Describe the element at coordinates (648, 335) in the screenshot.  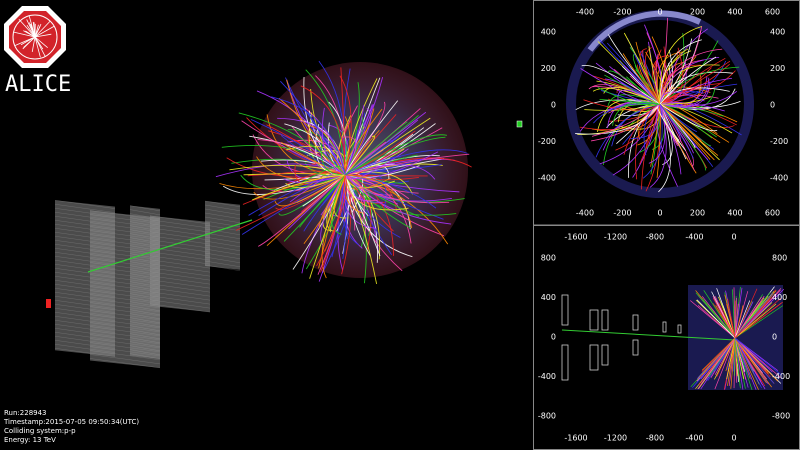
I see `muon-track` at that location.